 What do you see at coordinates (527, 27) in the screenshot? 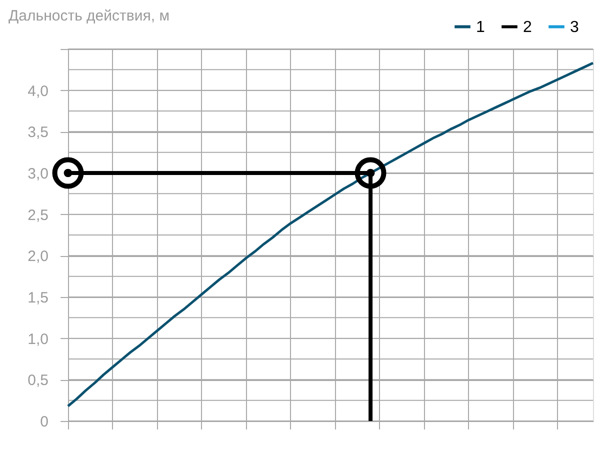
I see `legend-label: 2` at bounding box center [527, 27].